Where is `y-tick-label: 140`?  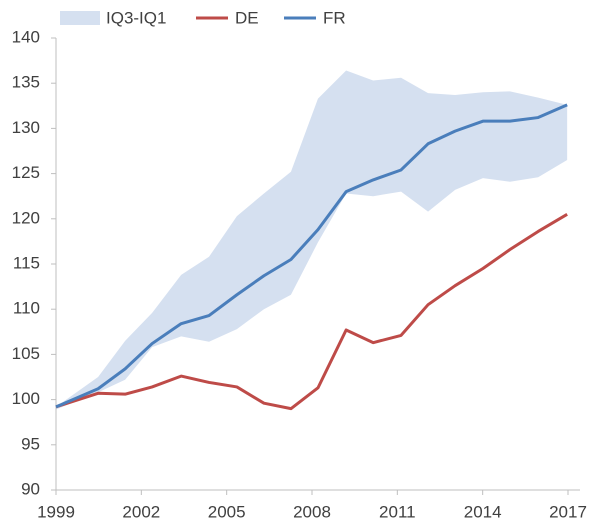 y-tick-label: 140 is located at coordinates (26, 36).